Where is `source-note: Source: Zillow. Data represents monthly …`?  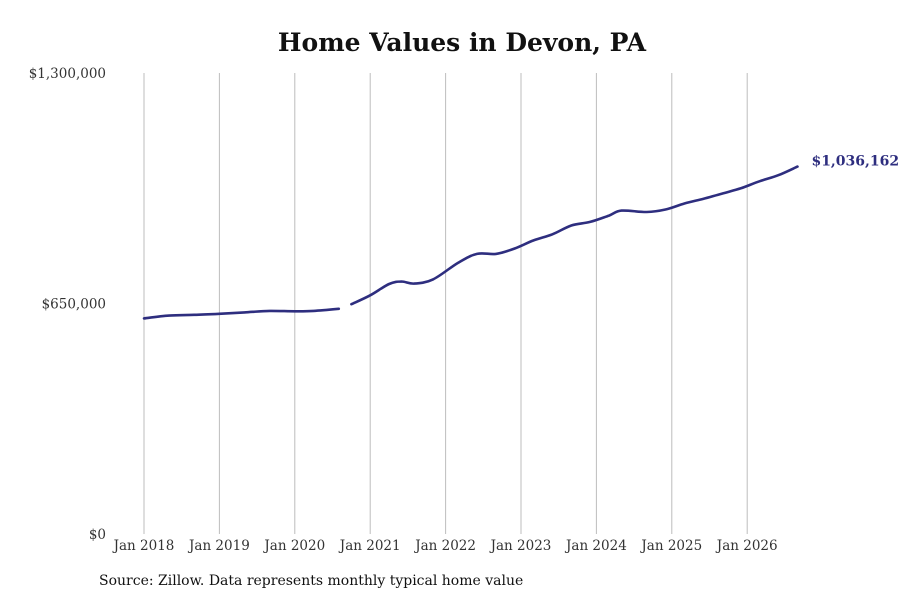 source-note: Source: Zillow. Data represents monthly … is located at coordinates (311, 581).